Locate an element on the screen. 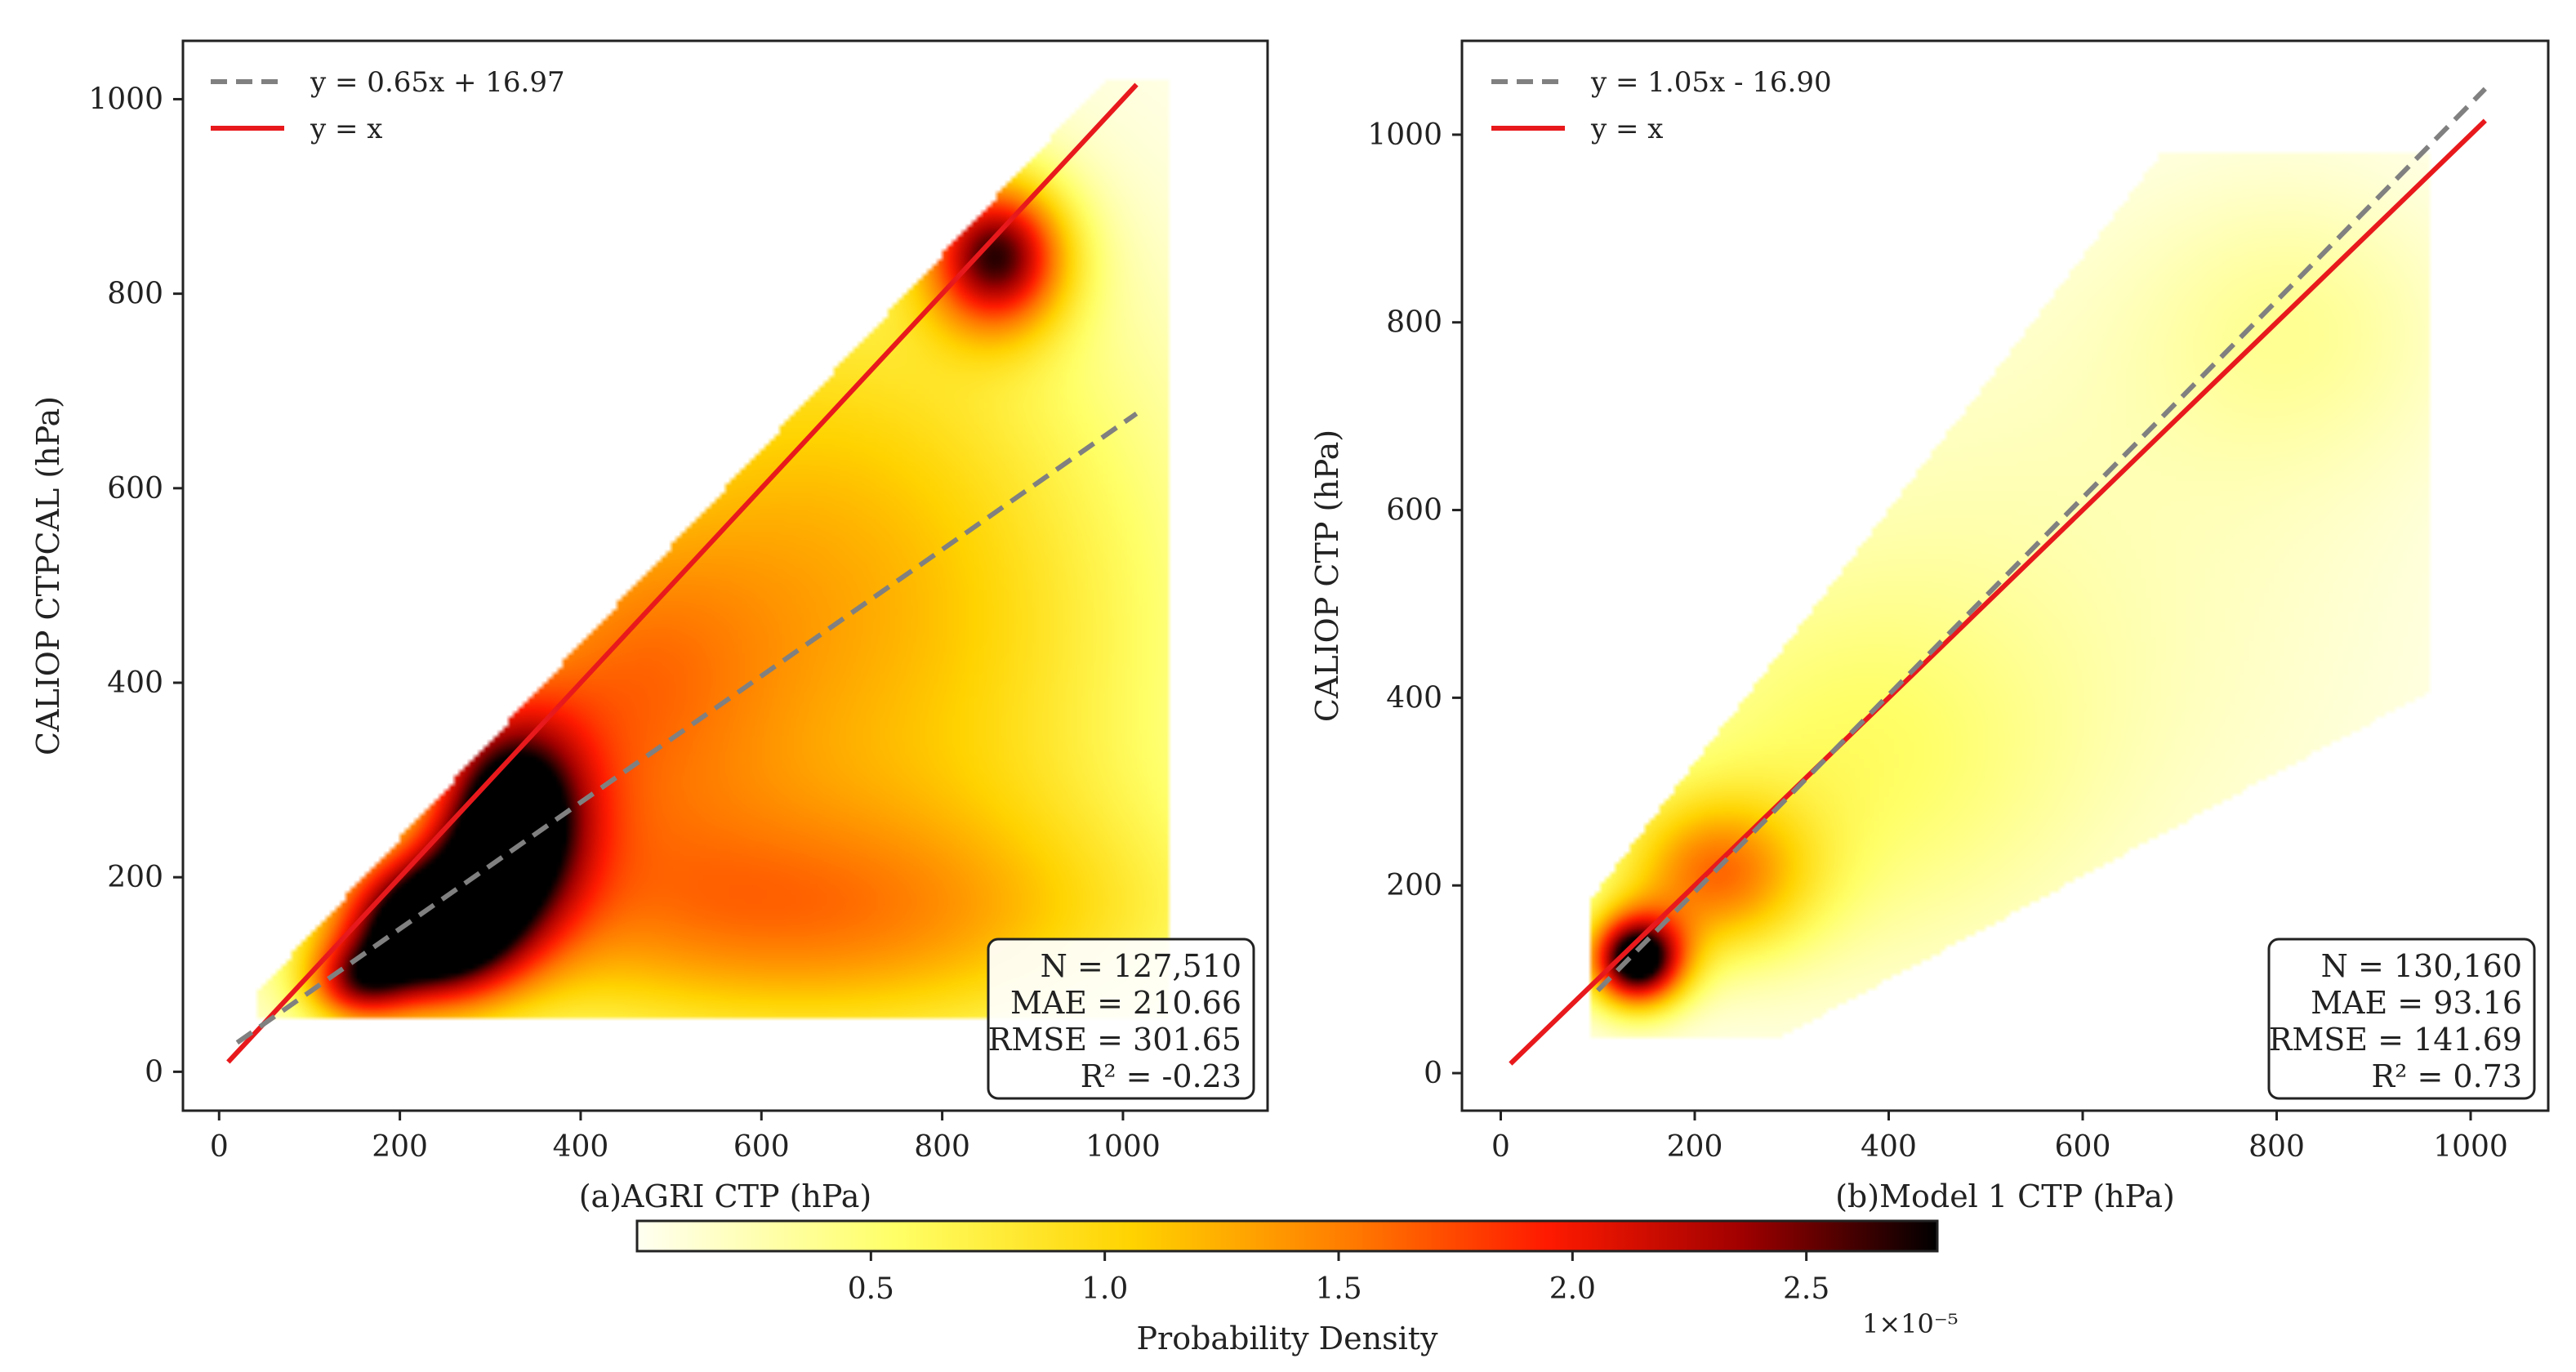 This screenshot has width=2576, height=1372. x-tick-label-b-1000: 1000 is located at coordinates (2470, 1147).